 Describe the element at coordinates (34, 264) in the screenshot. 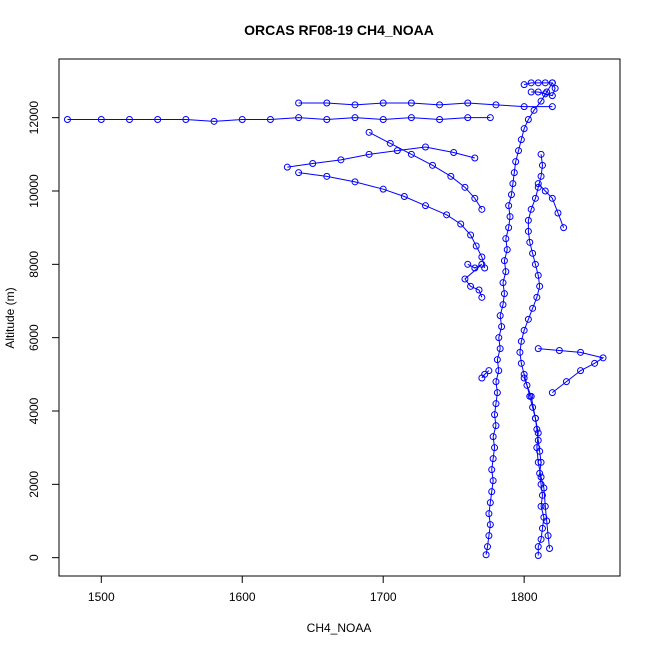

I see `y-tick-label: 8000` at that location.